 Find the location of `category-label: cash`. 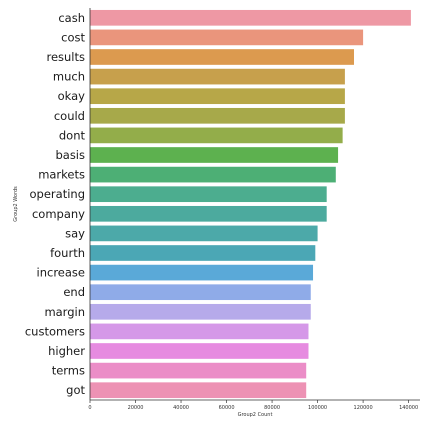

category-label: cash is located at coordinates (71, 18).